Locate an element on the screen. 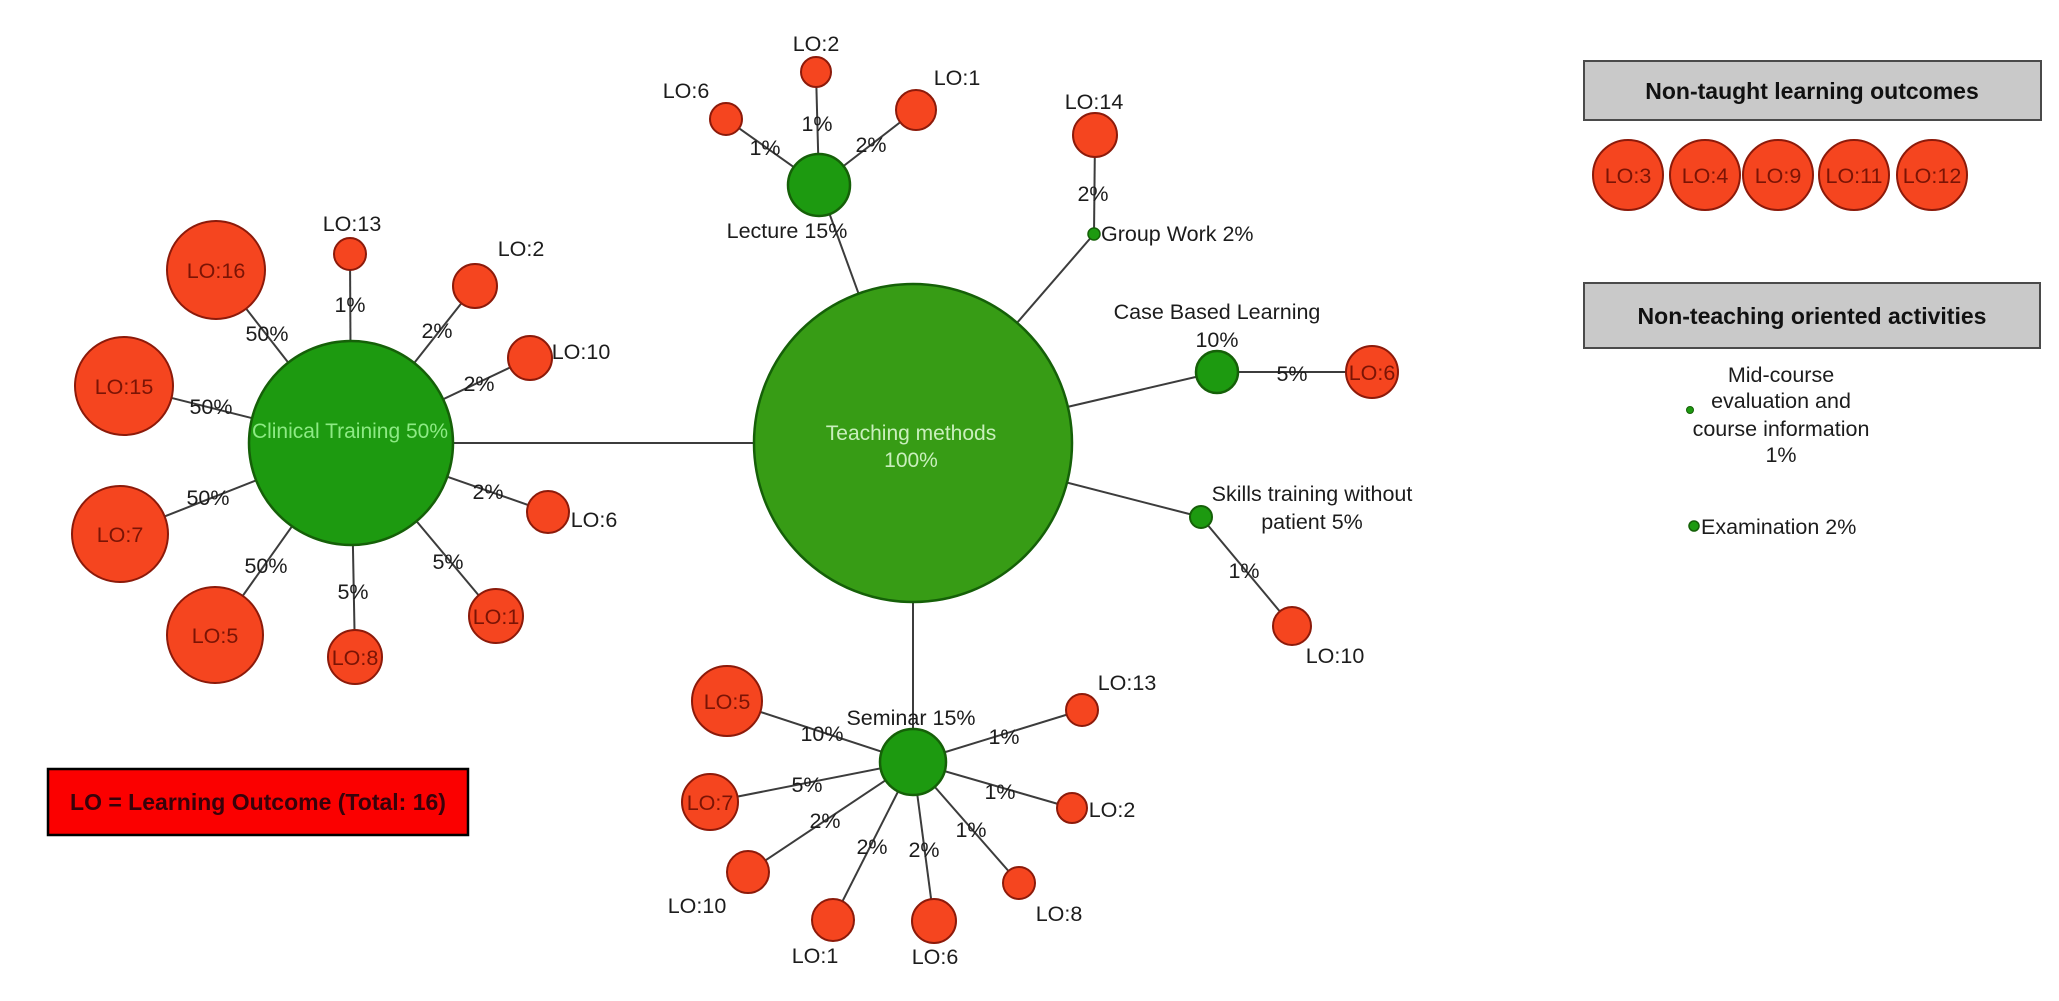 The height and width of the screenshot is (1001, 2059). svg-text: Group Work 2% is located at coordinates (1177, 234).